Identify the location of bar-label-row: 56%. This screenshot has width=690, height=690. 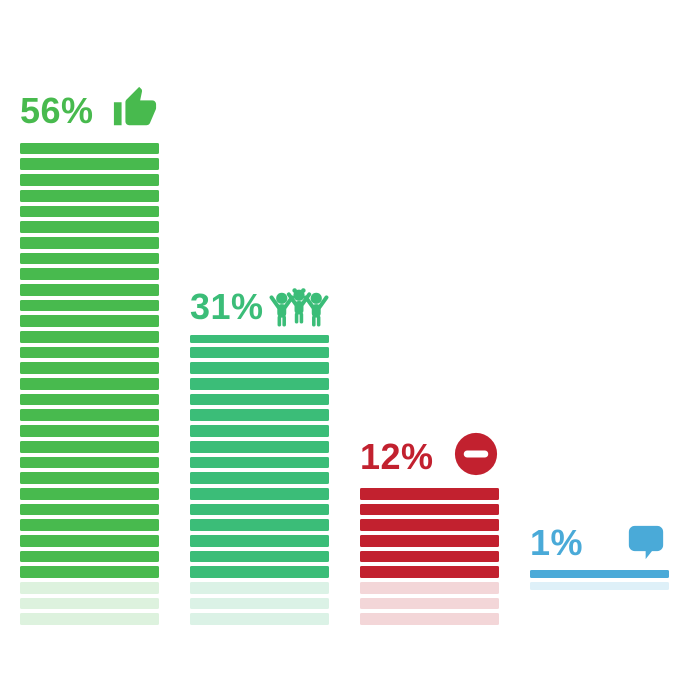
(89, 107).